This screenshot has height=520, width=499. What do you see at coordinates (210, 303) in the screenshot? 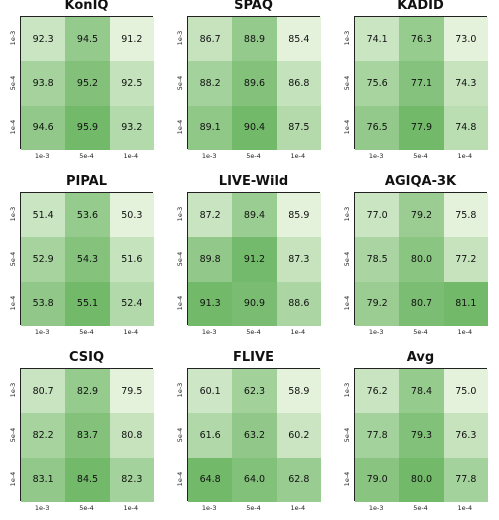
I see `heatmap-cell: 91.3` at bounding box center [210, 303].